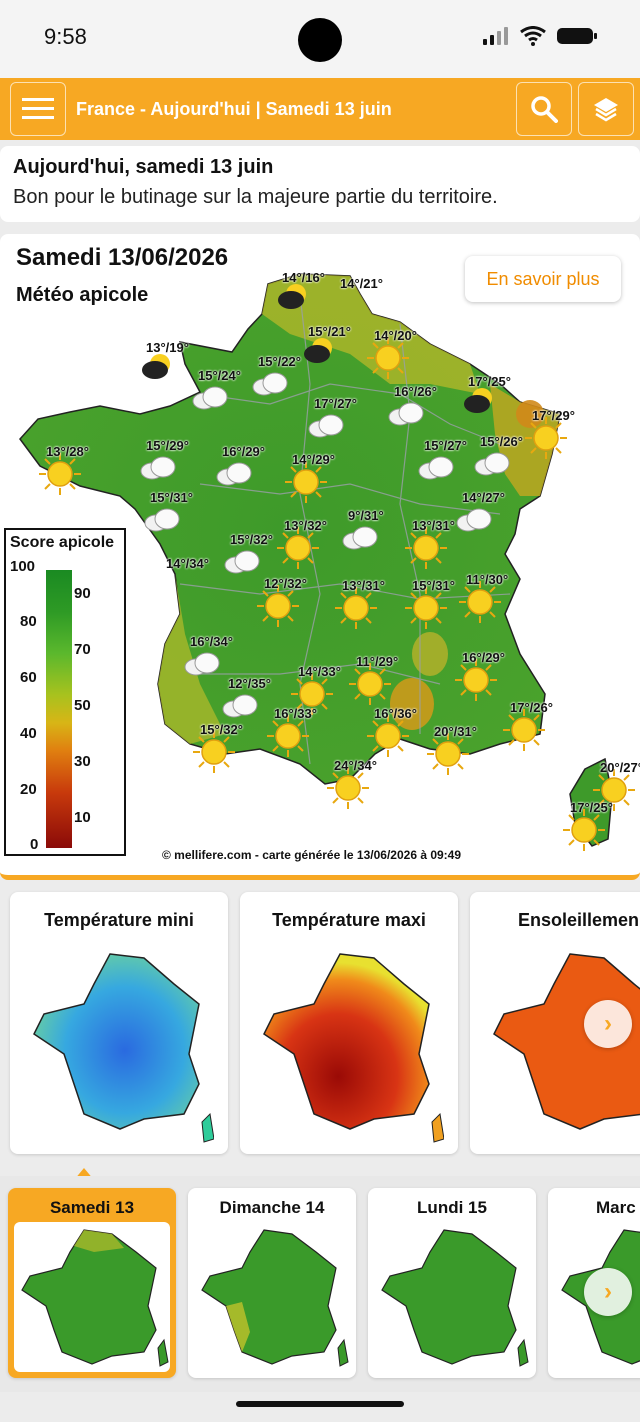 The image size is (640, 1422). Describe the element at coordinates (193, 581) in the screenshot. I see `weather-station: 14°/34°` at that location.